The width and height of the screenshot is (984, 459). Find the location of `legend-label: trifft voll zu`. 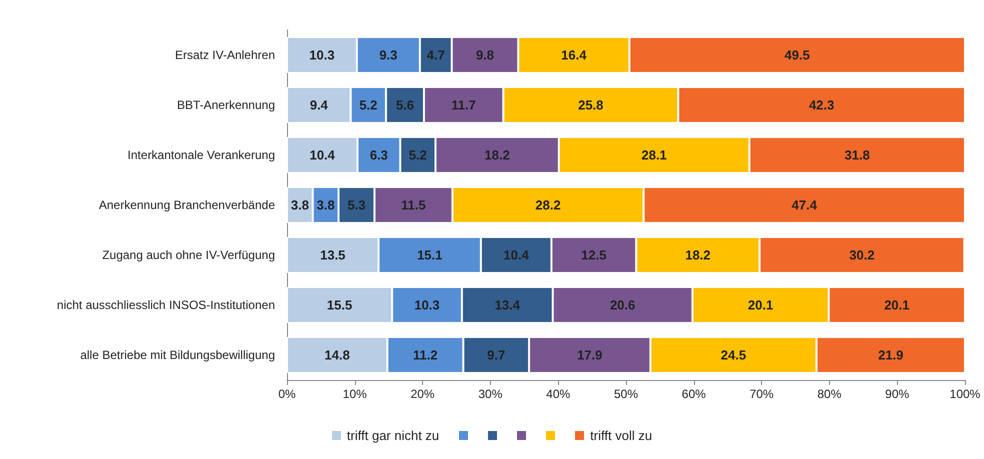

legend-label: trifft voll zu is located at coordinates (621, 435).